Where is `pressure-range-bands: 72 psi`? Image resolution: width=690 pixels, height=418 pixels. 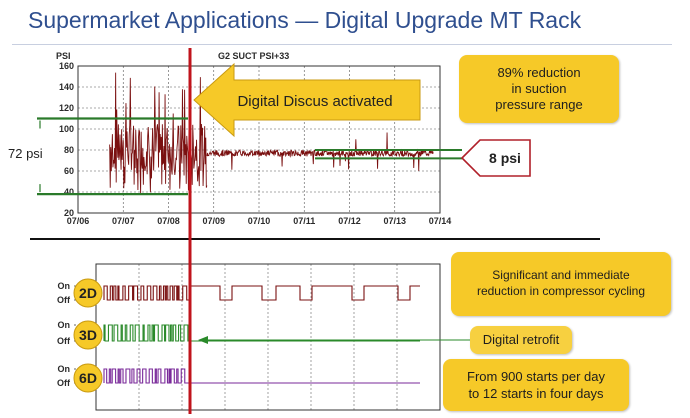
pressure-range-bands: 72 psi is located at coordinates (235, 156).